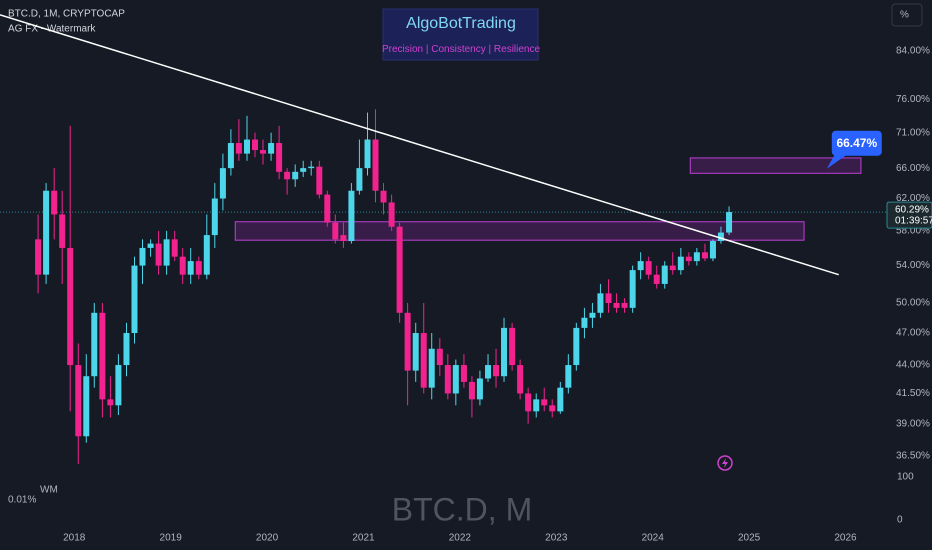 Image resolution: width=932 pixels, height=550 pixels. What do you see at coordinates (913, 231) in the screenshot?
I see `y-tick-label: 58.00%` at bounding box center [913, 231].